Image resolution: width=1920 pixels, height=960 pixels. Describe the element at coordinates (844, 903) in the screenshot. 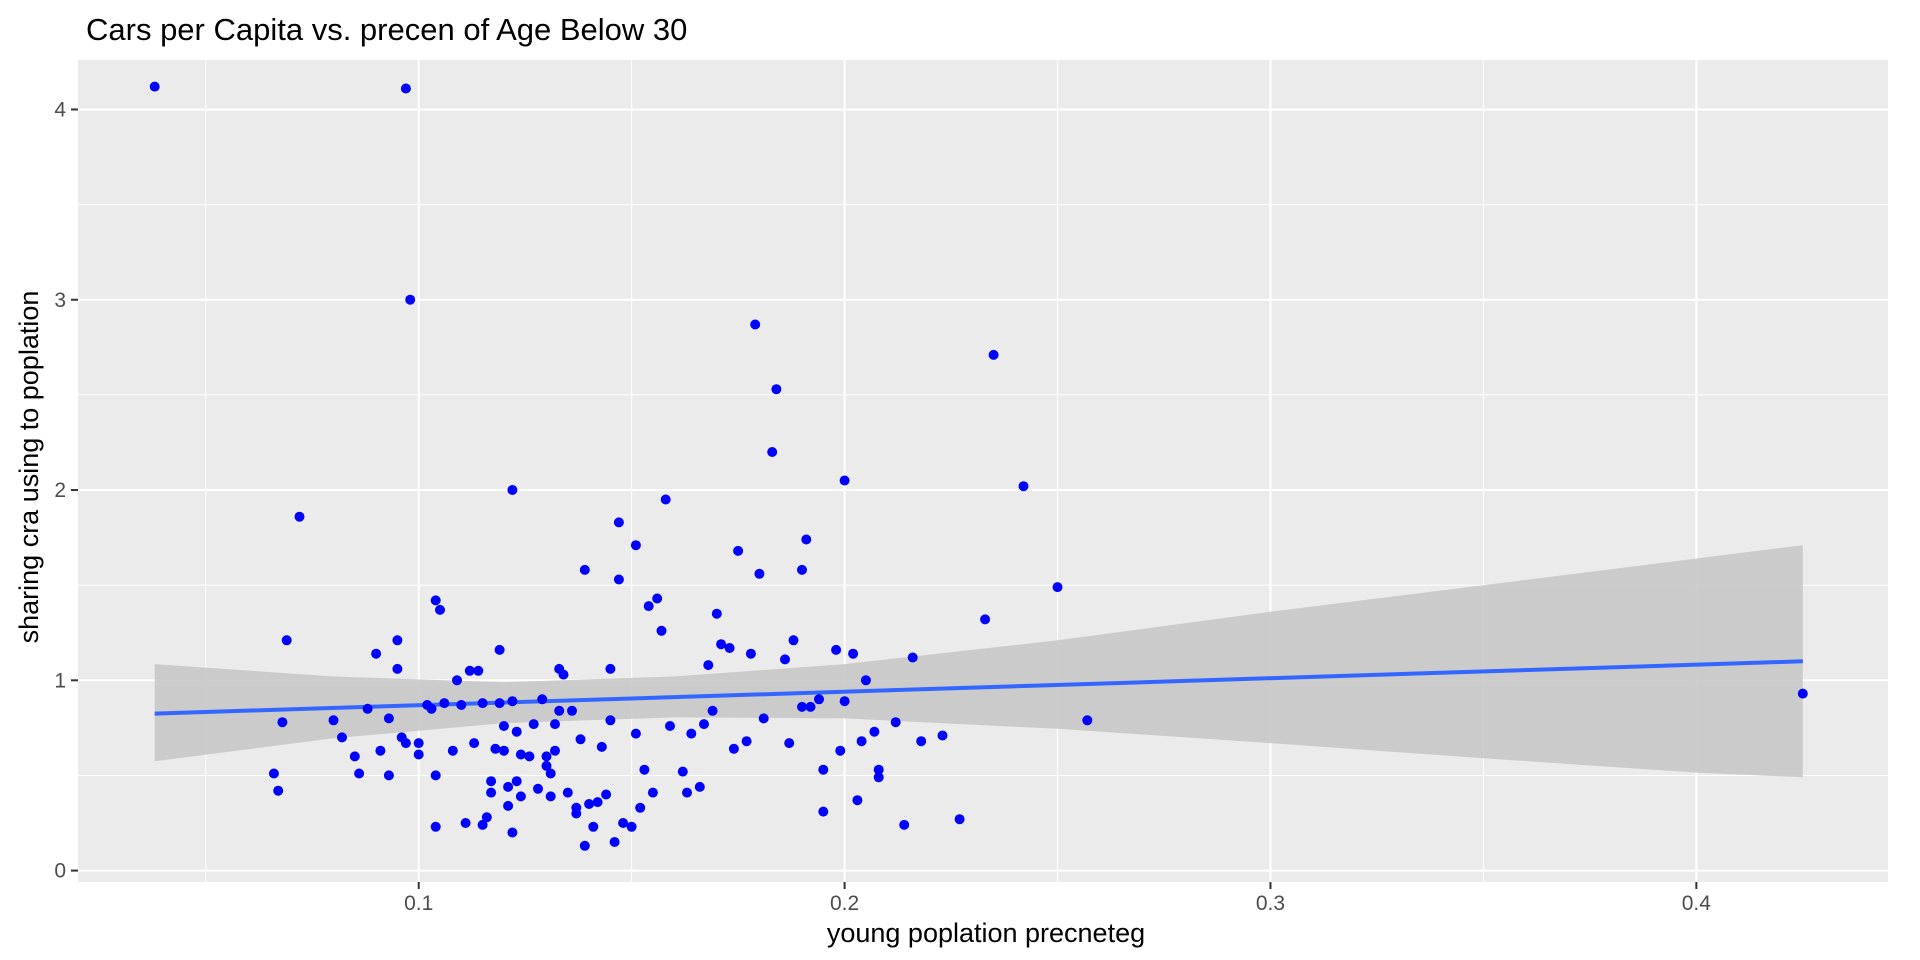

I see `x-tick-label: 0.2` at that location.